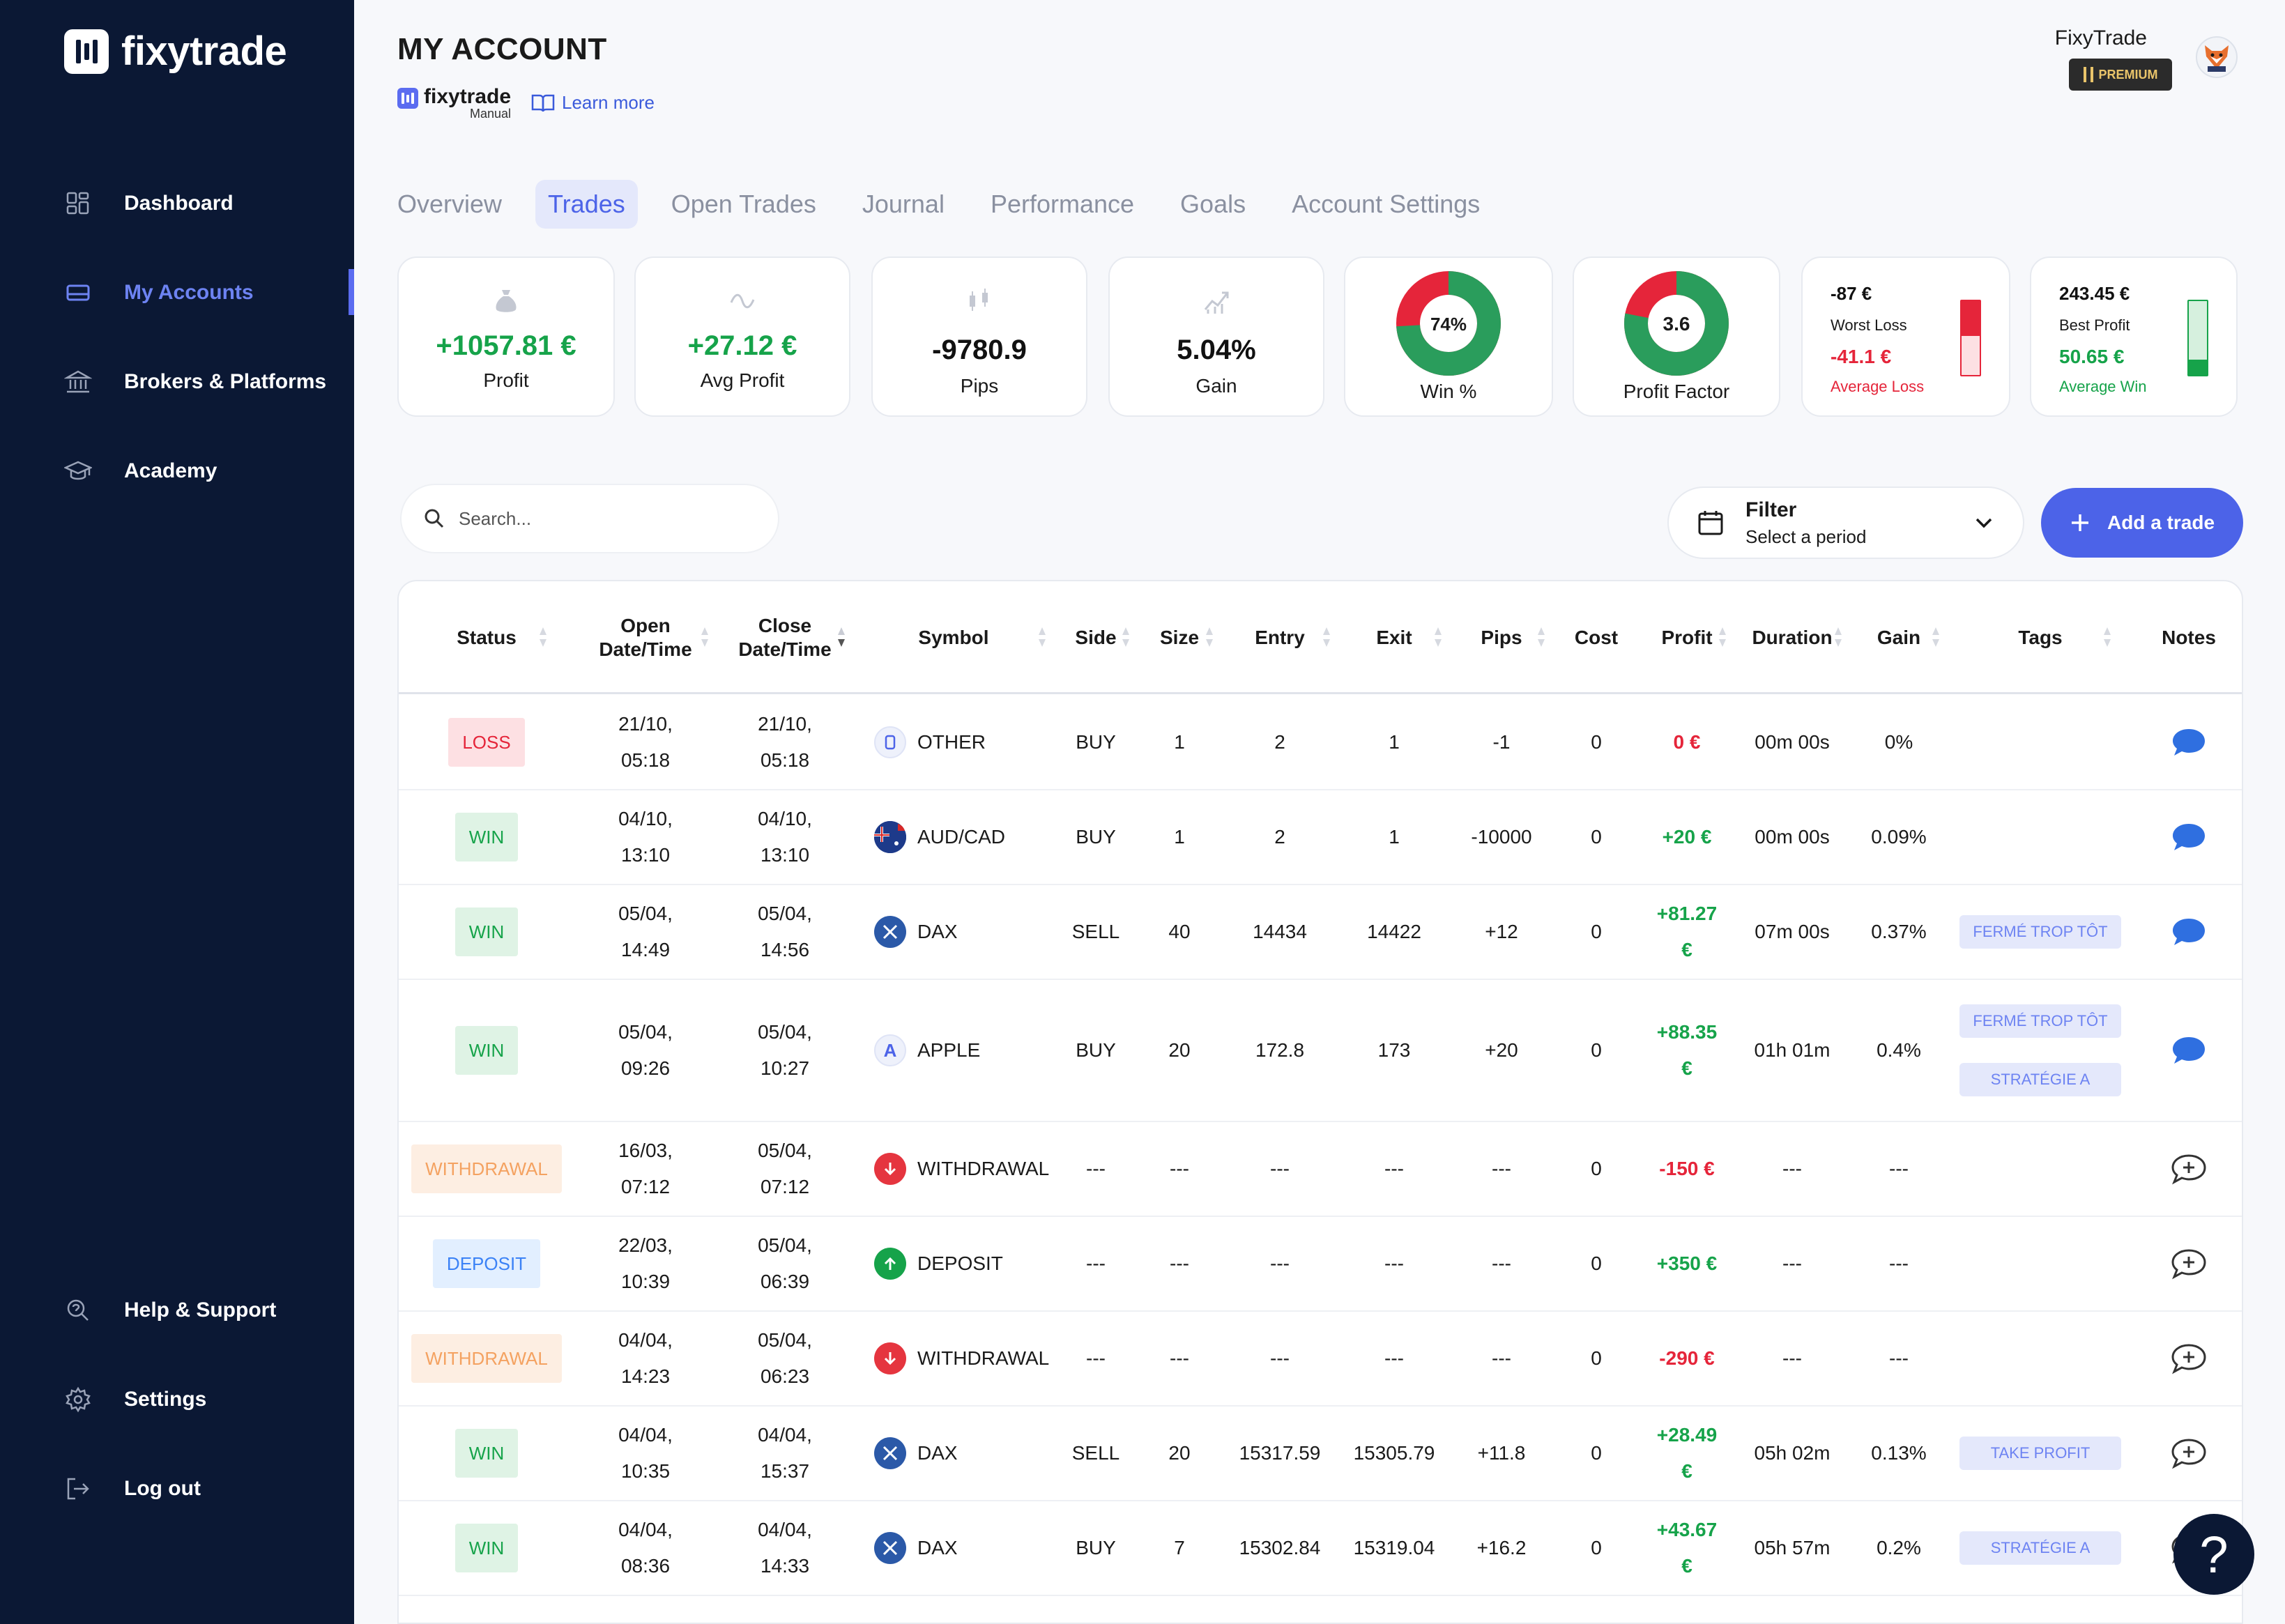 The image size is (2285, 1624). What do you see at coordinates (1845, 523) in the screenshot?
I see `period-filter: Filter Select a period` at bounding box center [1845, 523].